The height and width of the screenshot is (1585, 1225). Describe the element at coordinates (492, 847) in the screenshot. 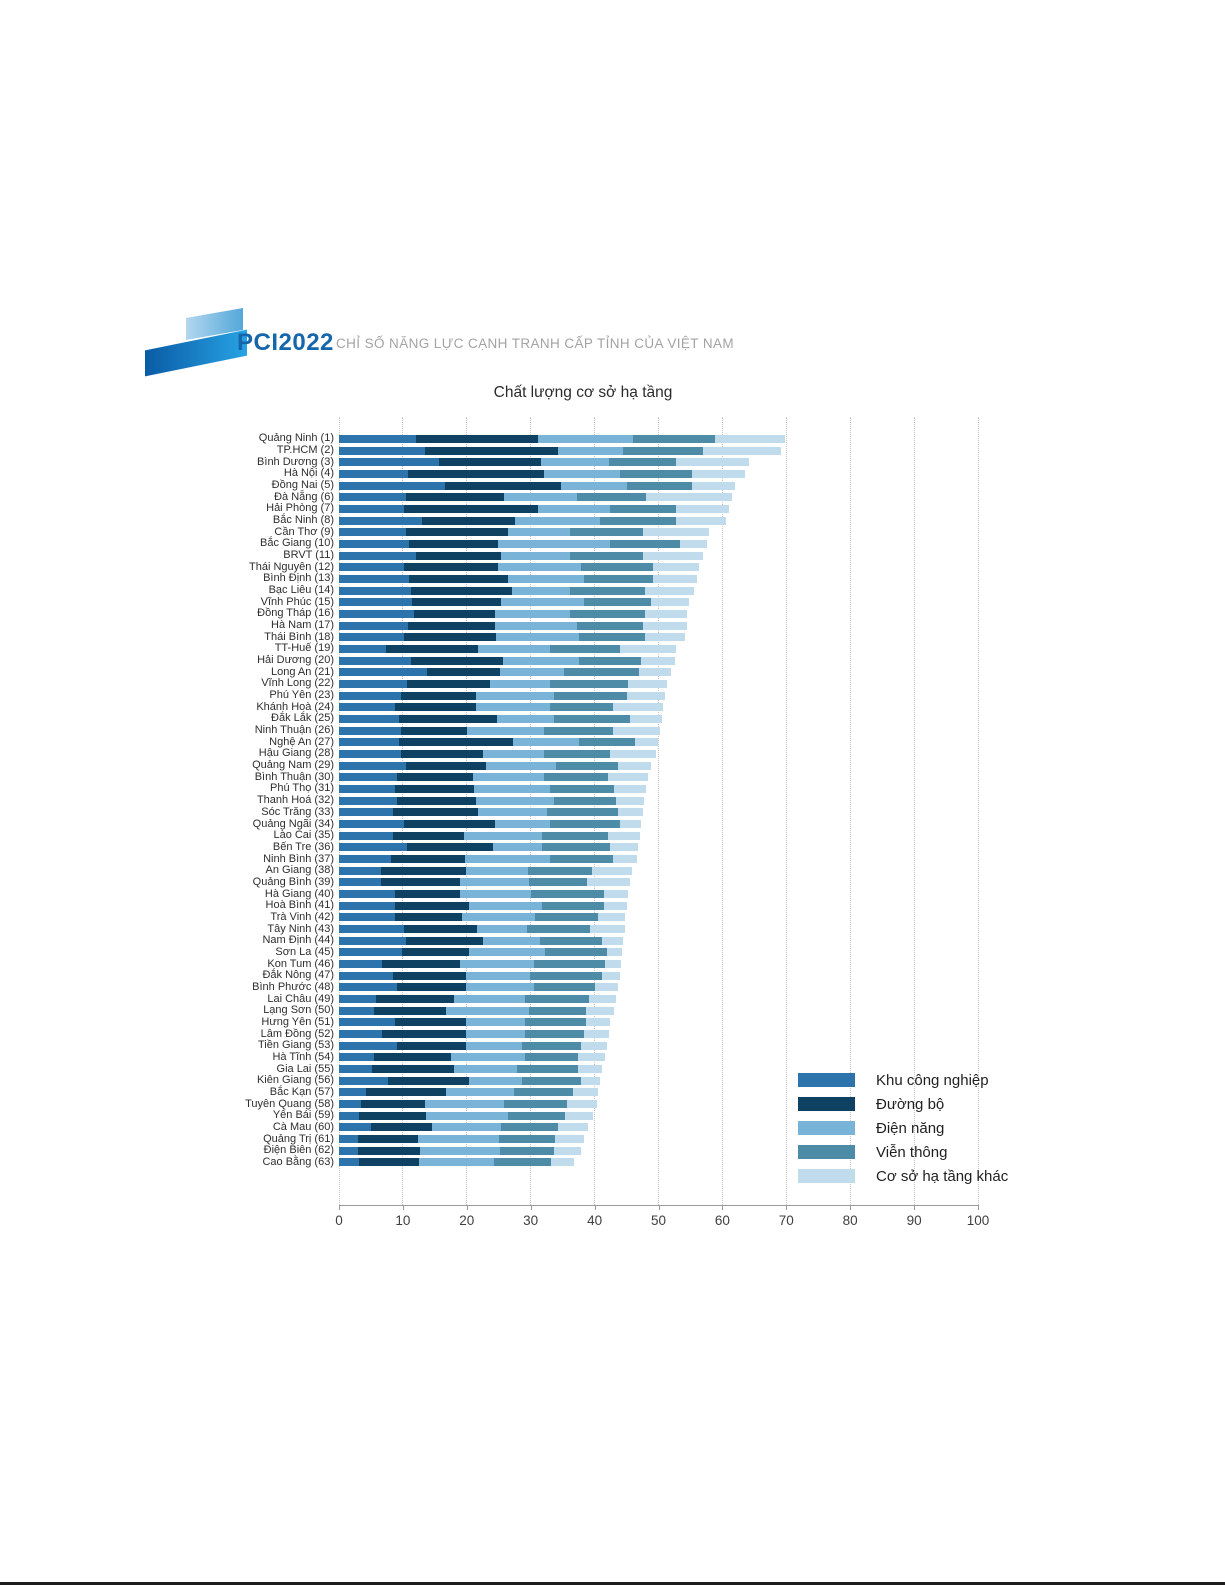

I see `bar-row: Bến Tre (36)` at that location.